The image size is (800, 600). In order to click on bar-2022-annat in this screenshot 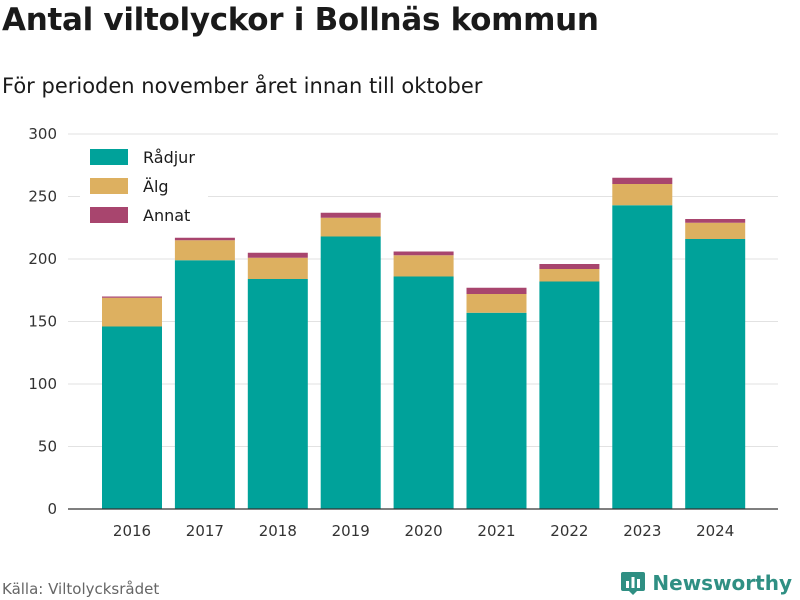, I will do `click(569, 266)`.